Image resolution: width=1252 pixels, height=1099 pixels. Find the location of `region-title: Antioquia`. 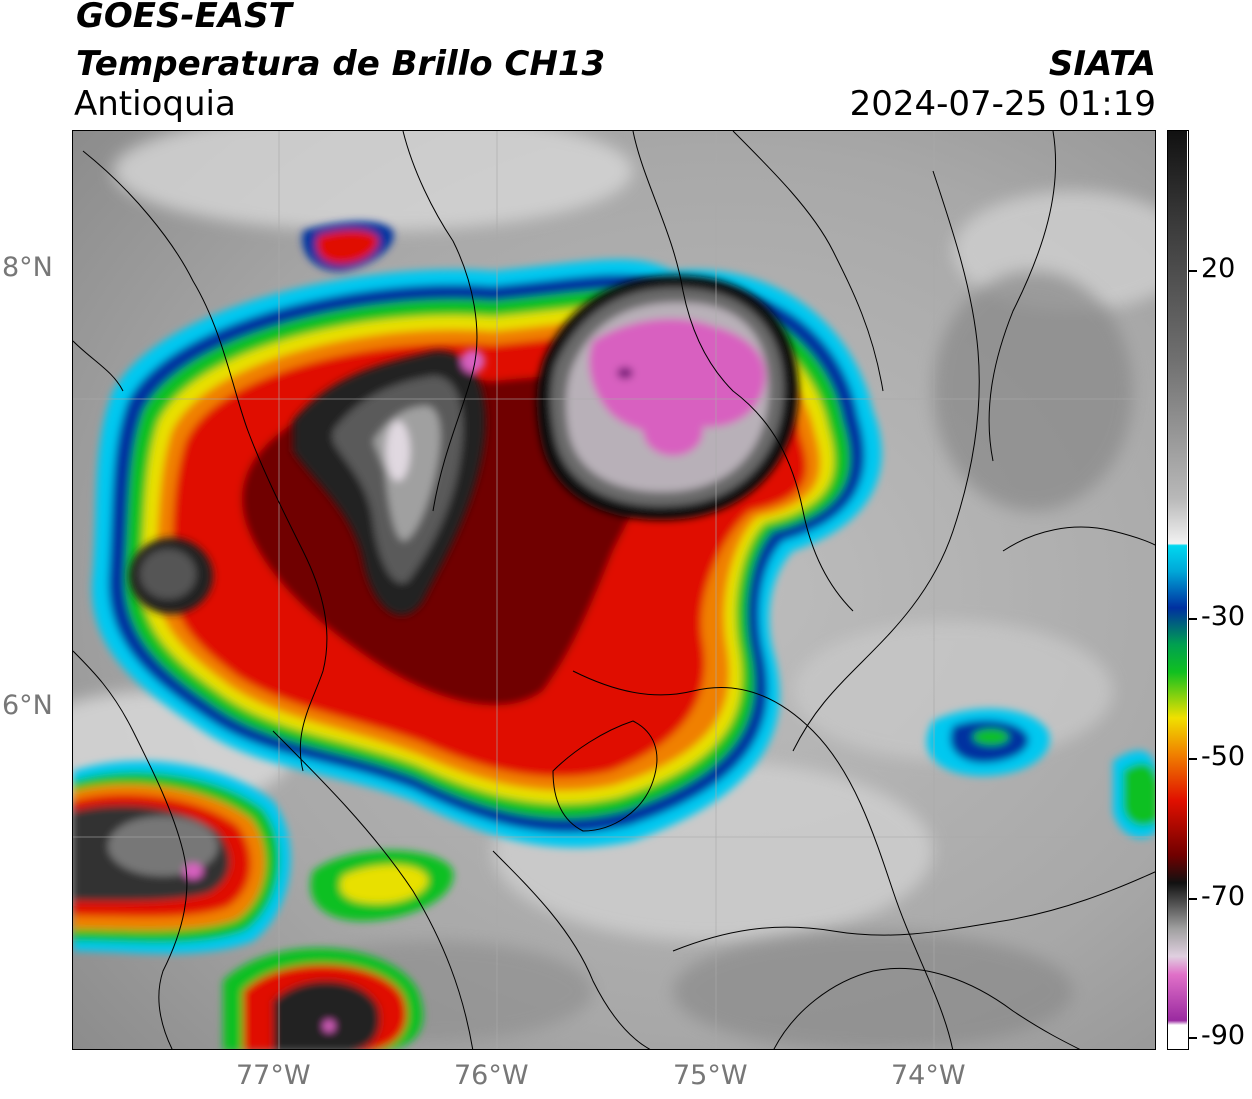

region-title: Antioquia is located at coordinates (155, 104).